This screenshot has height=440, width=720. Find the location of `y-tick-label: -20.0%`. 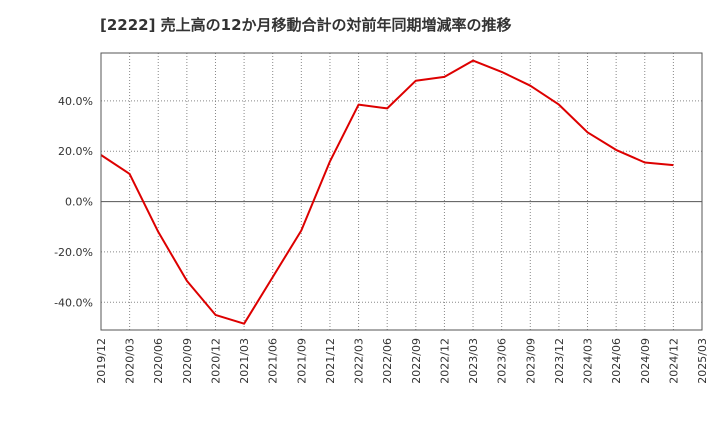

y-tick-label: -20.0% is located at coordinates (73, 252).